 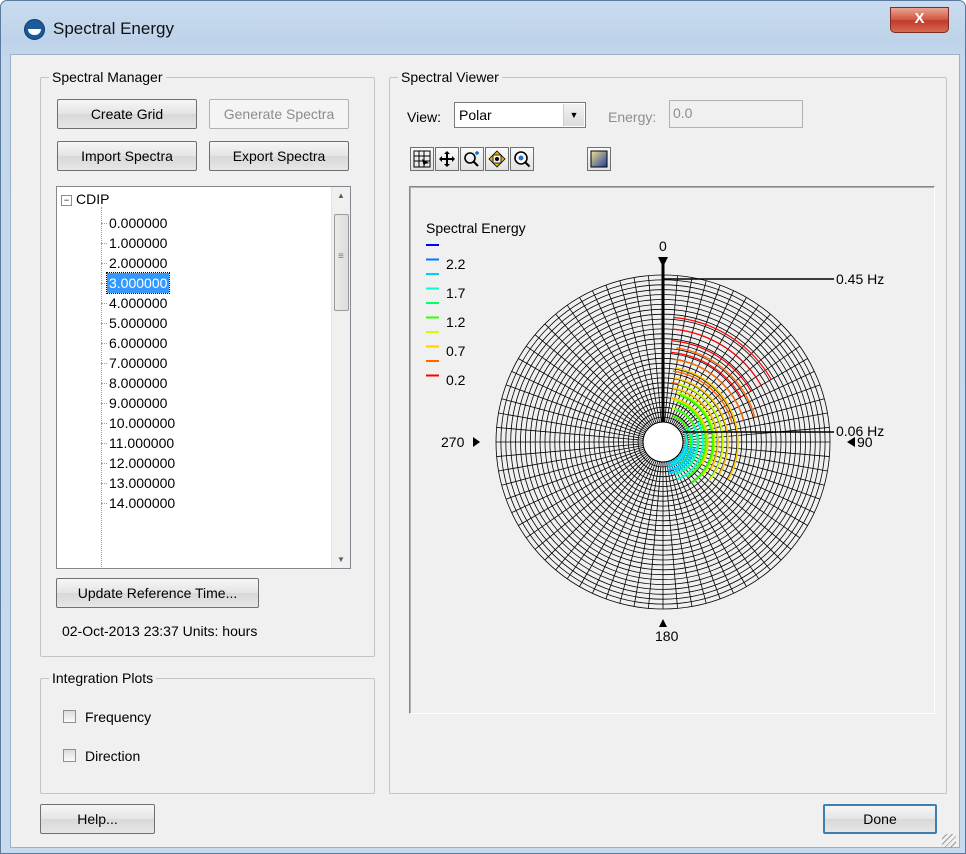 I want to click on frame-icon, so click(x=422, y=159).